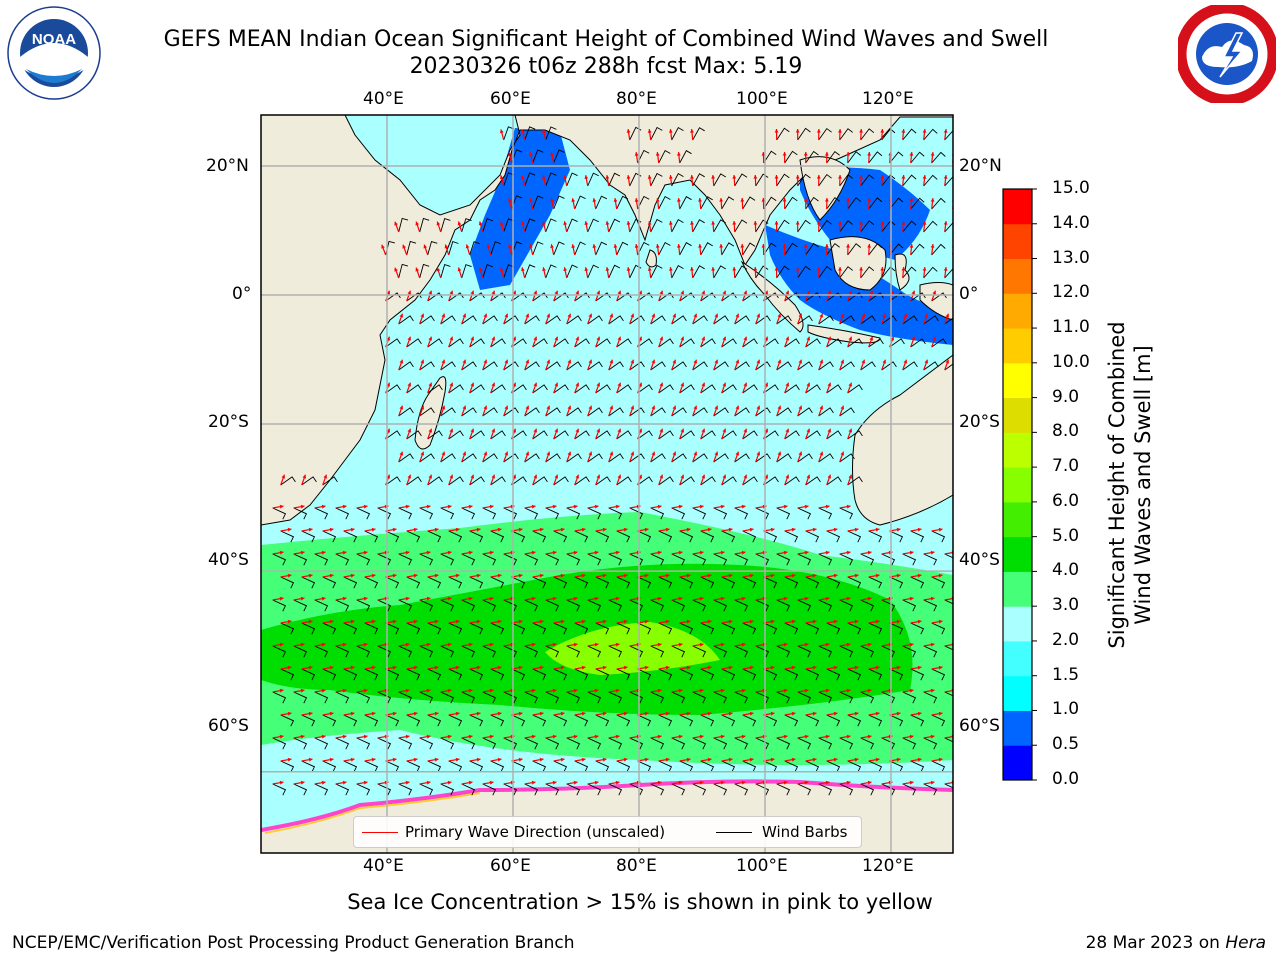  Describe the element at coordinates (1066, 779) in the screenshot. I see `colorbar-tick-label: 0.0` at that location.